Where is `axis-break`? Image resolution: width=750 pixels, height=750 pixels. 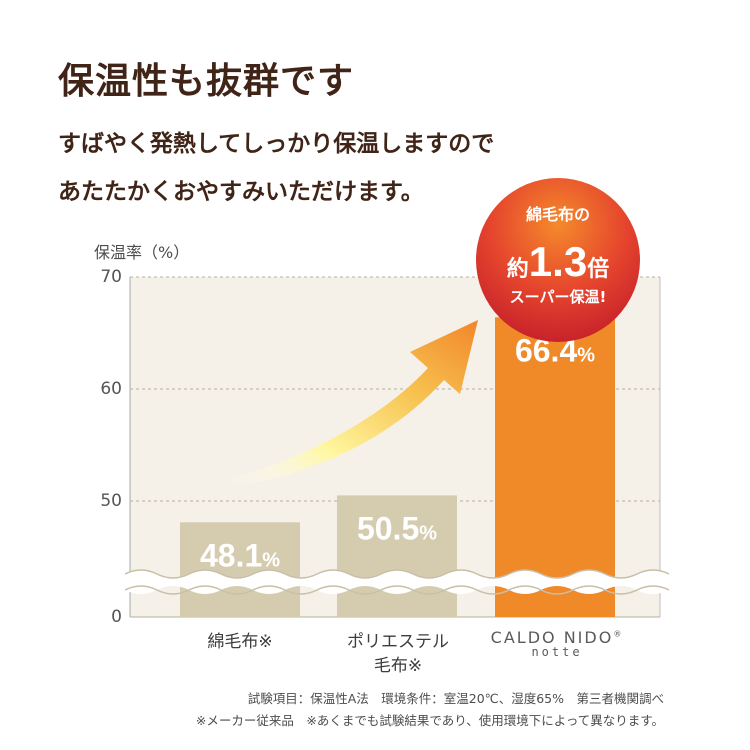 axis-break is located at coordinates (397, 582).